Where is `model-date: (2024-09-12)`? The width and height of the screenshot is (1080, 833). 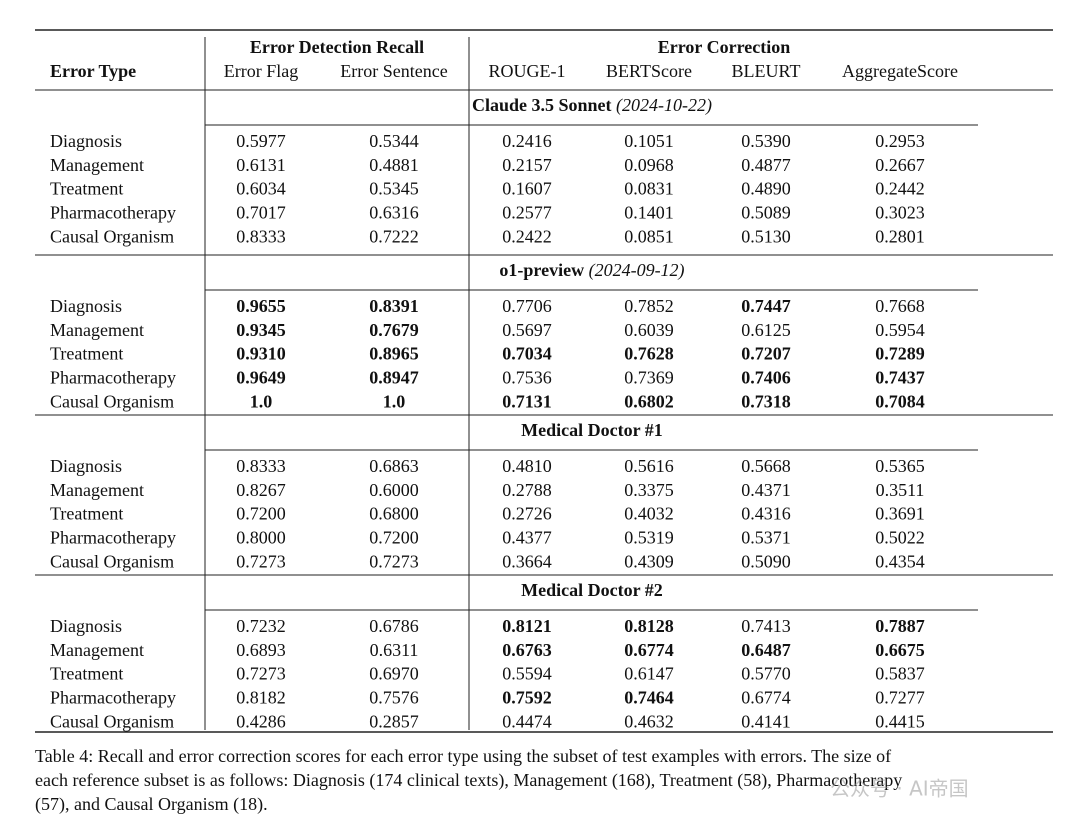
model-date: (2024-09-12) is located at coordinates (637, 270).